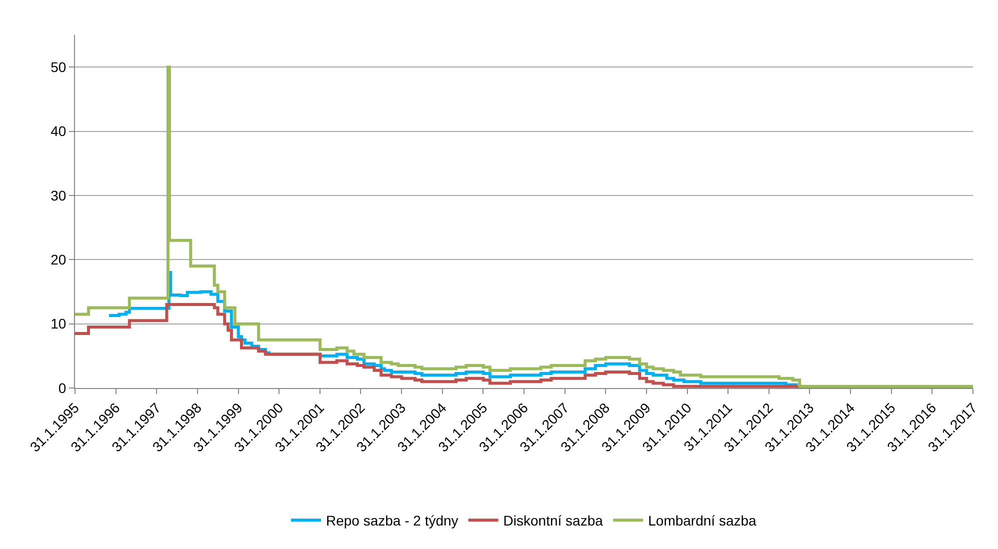 This screenshot has height=549, width=998. What do you see at coordinates (58, 131) in the screenshot?
I see `y-tick-label: 40` at bounding box center [58, 131].